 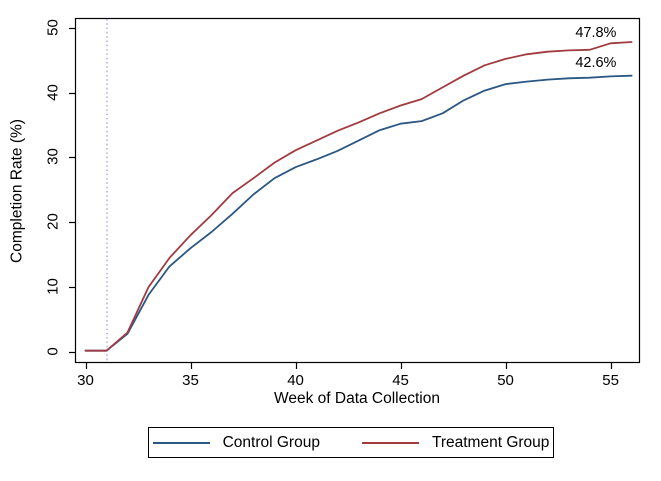 I want to click on annotation-label: 47.8%, so click(x=596, y=32).